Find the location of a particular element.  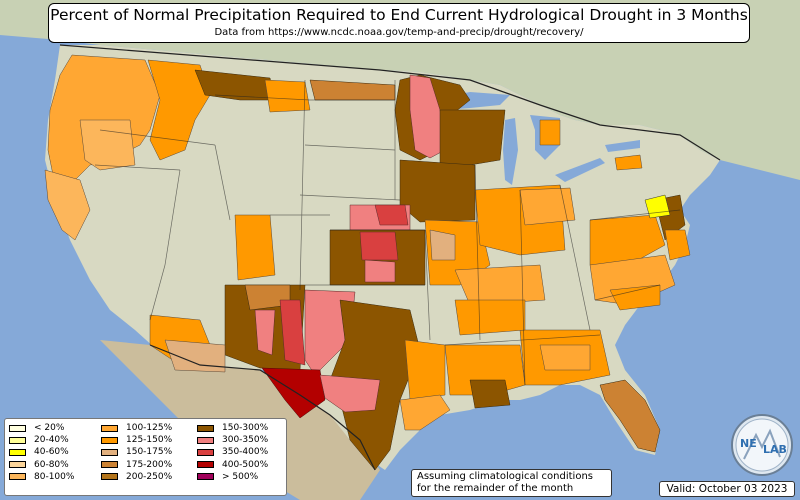

legend-item: 100-125% is located at coordinates (136, 428).